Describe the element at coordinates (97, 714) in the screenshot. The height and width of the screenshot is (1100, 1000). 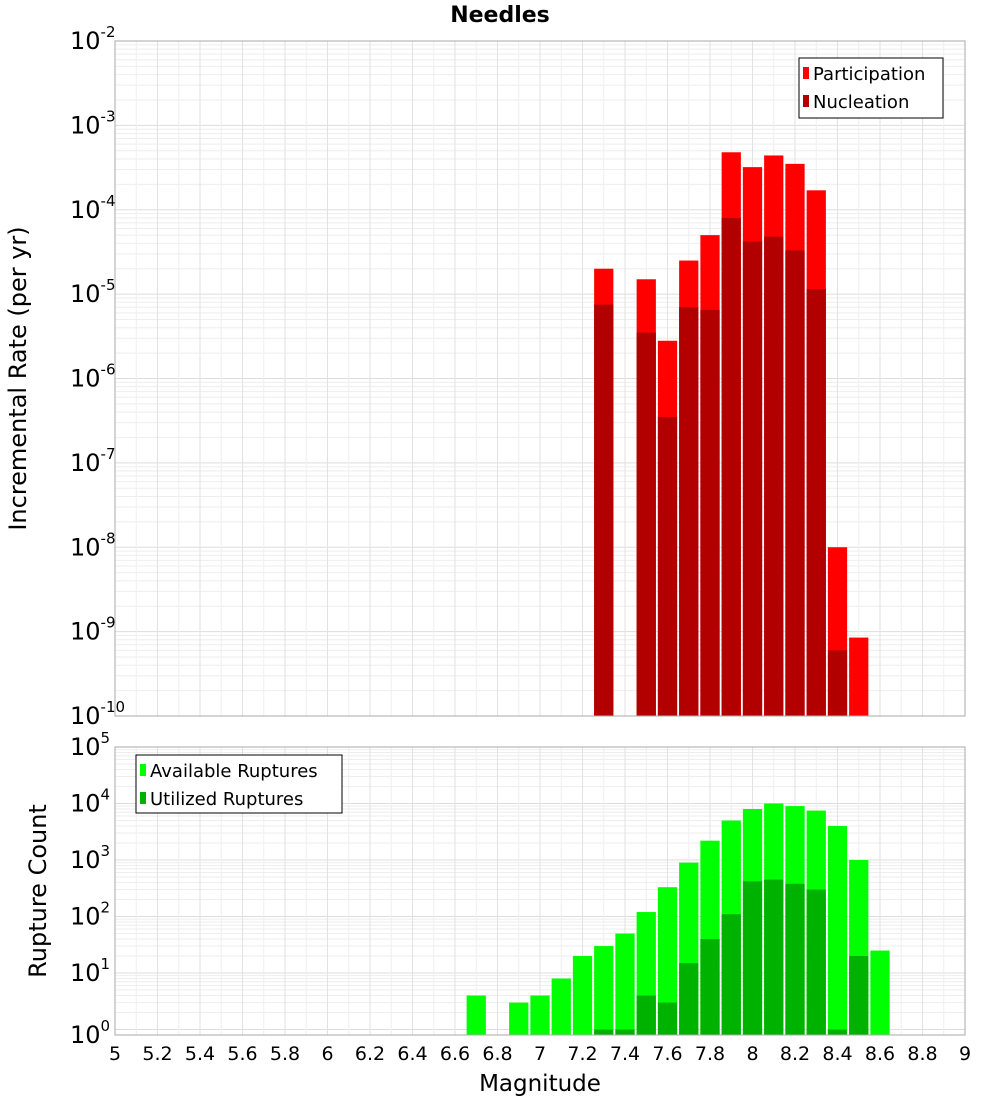
I see `y-tick-label: 10⁻¹⁰` at that location.